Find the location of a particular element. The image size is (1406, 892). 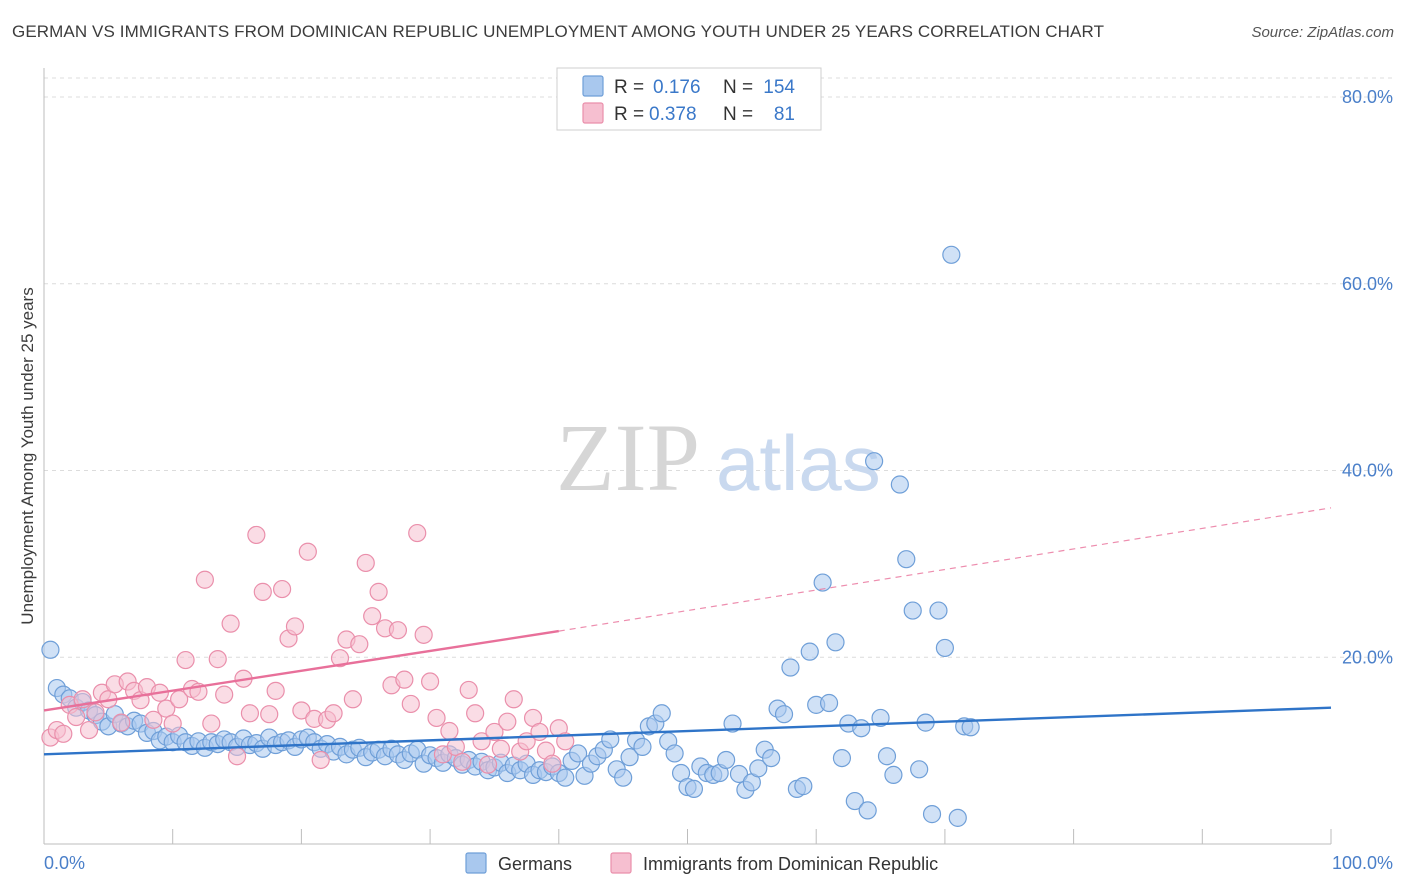

bottom-legend-swatch-germans is located at coordinates (476, 863).